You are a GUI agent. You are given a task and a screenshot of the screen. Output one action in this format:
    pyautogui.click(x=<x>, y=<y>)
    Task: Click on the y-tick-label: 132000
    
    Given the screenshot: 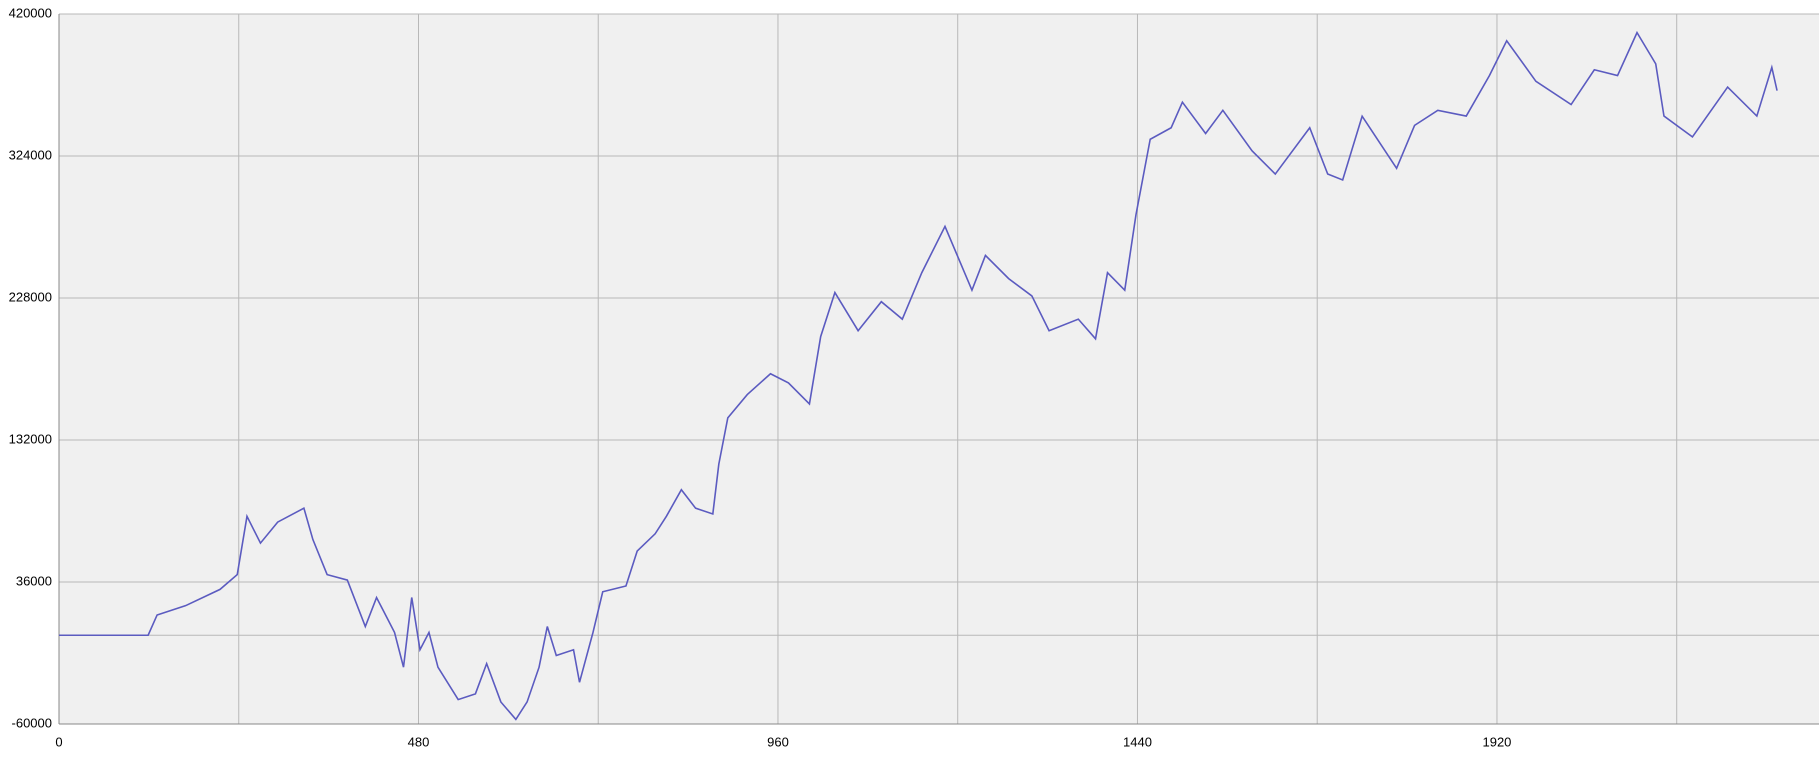 What is the action you would take?
    pyautogui.click(x=30, y=438)
    